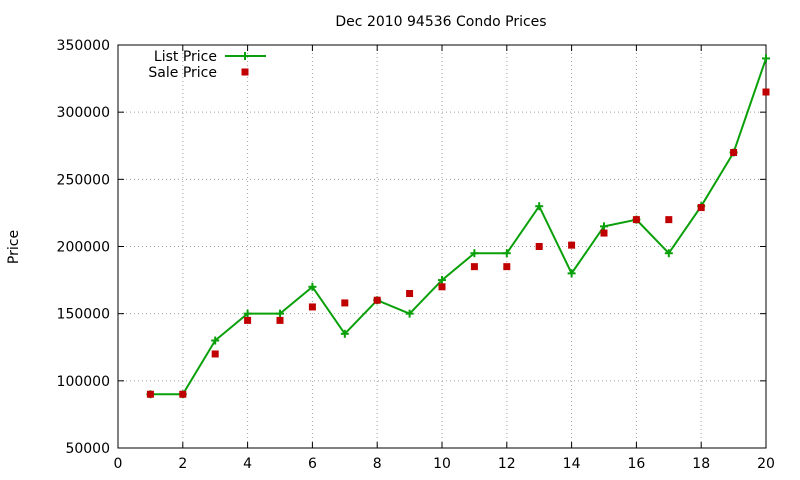 The width and height of the screenshot is (800, 480). Describe the element at coordinates (245, 56) in the screenshot. I see `legend-plus-sample` at that location.